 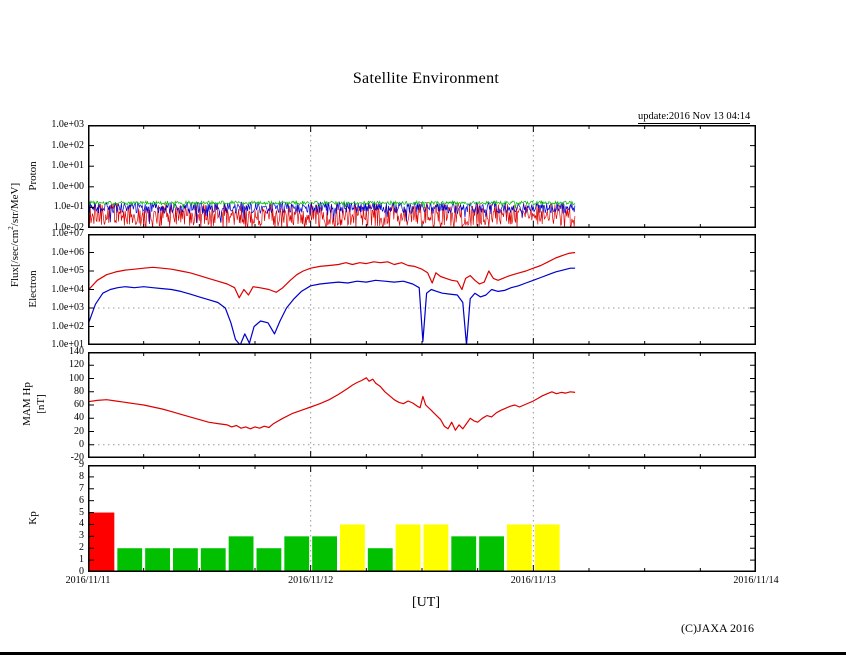 What do you see at coordinates (81, 536) in the screenshot?
I see `y-tick-label: 3` at bounding box center [81, 536].